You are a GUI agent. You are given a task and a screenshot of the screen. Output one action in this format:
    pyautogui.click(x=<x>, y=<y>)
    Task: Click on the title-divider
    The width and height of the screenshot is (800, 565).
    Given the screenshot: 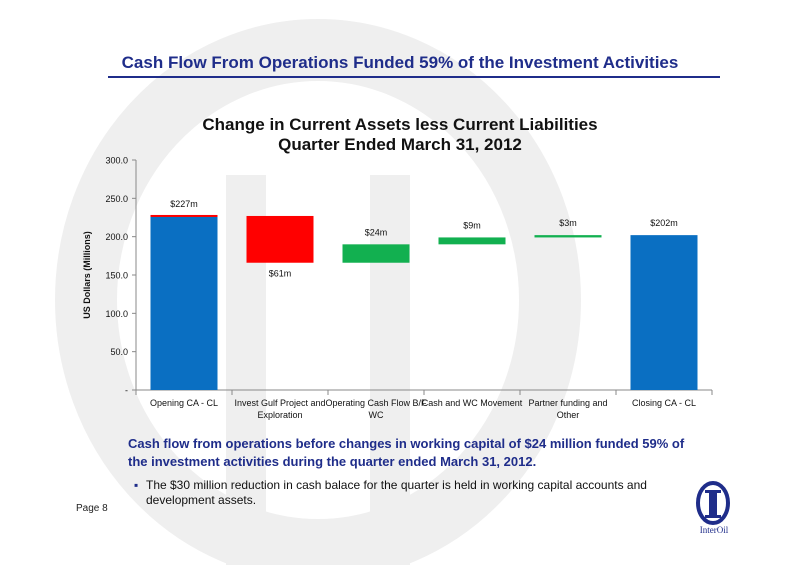 What is the action you would take?
    pyautogui.click(x=414, y=77)
    